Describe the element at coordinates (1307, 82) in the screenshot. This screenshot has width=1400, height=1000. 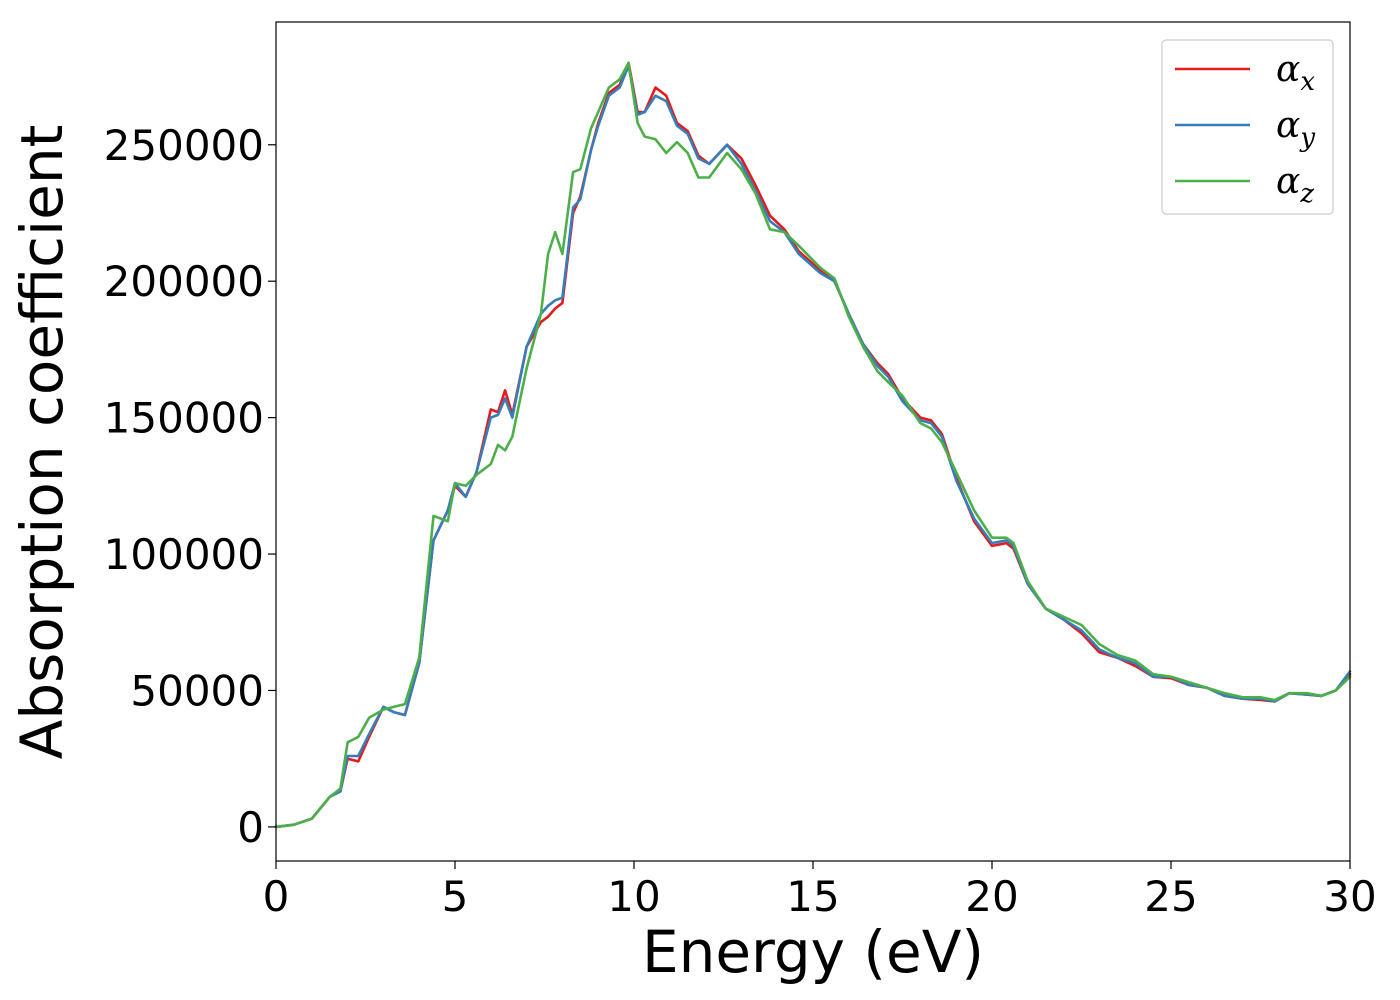
I see `legend-subscript: x` at that location.